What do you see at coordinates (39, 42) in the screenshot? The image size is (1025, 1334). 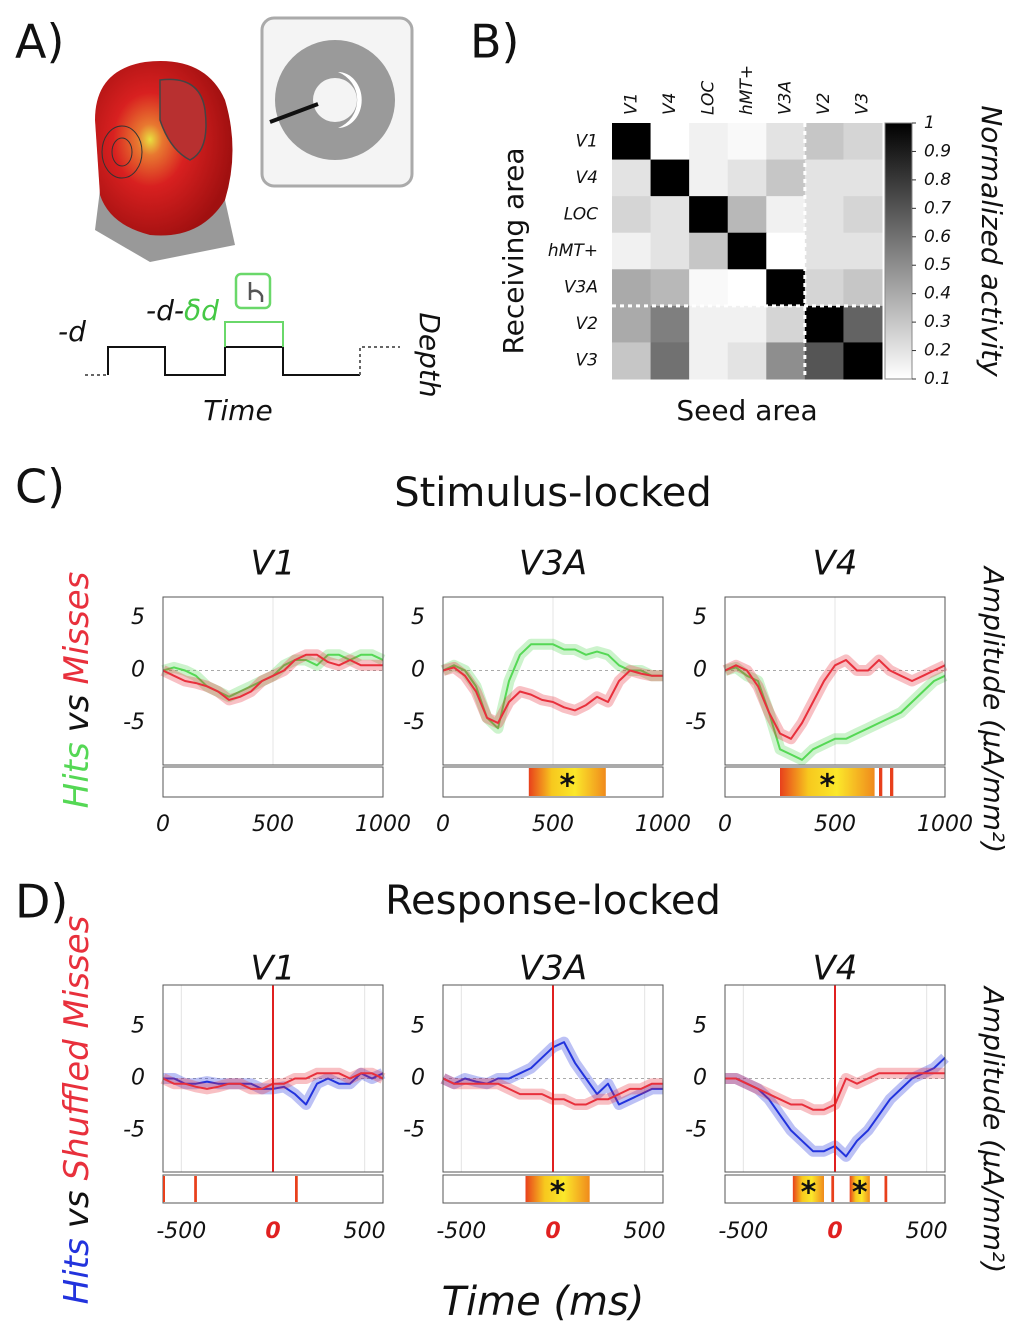 I see `panel-label: A)` at bounding box center [39, 42].